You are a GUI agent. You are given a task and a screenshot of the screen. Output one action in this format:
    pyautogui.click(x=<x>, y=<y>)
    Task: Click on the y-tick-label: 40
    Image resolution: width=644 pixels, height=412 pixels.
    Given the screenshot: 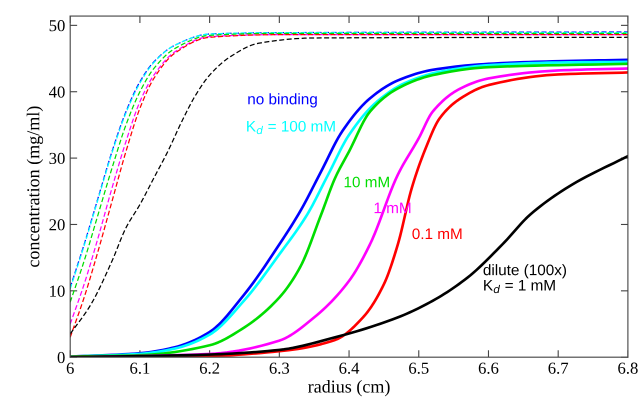 What is the action you would take?
    pyautogui.click(x=56, y=92)
    